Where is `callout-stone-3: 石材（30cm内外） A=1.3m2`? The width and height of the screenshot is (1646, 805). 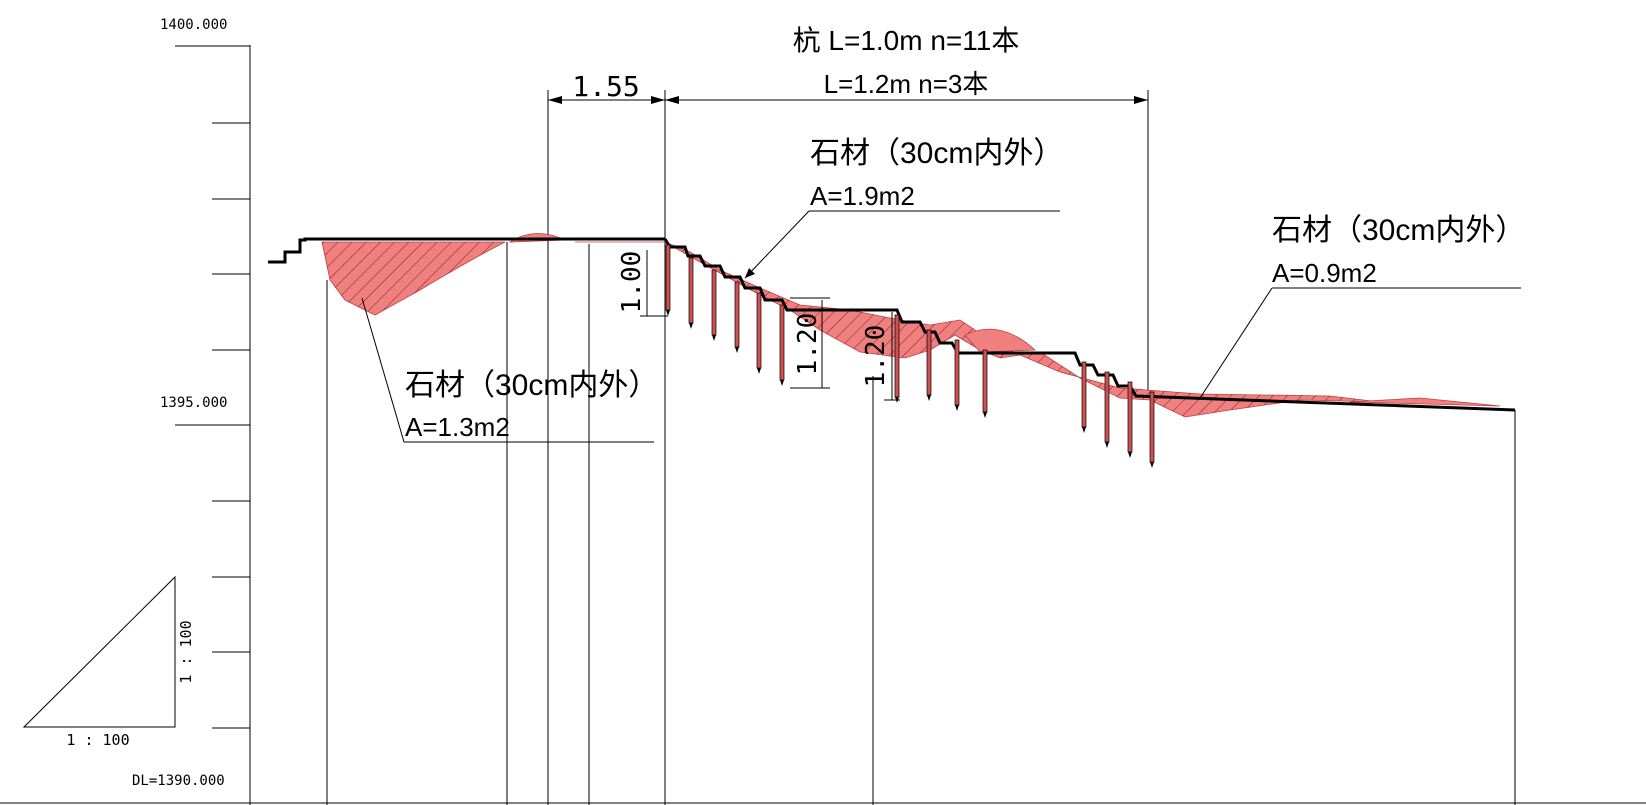
callout-stone-3: 石材（30cm内外） A=1.3m2 is located at coordinates (509, 370).